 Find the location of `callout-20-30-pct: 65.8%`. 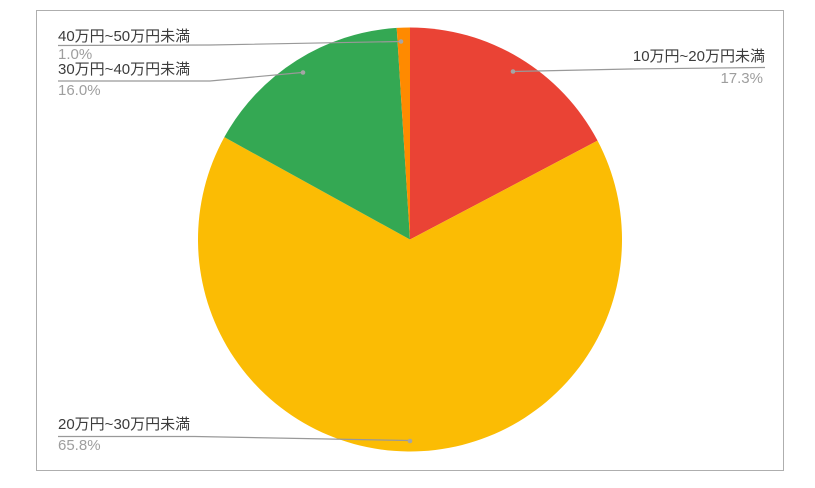

callout-20-30-pct: 65.8% is located at coordinates (79, 446).